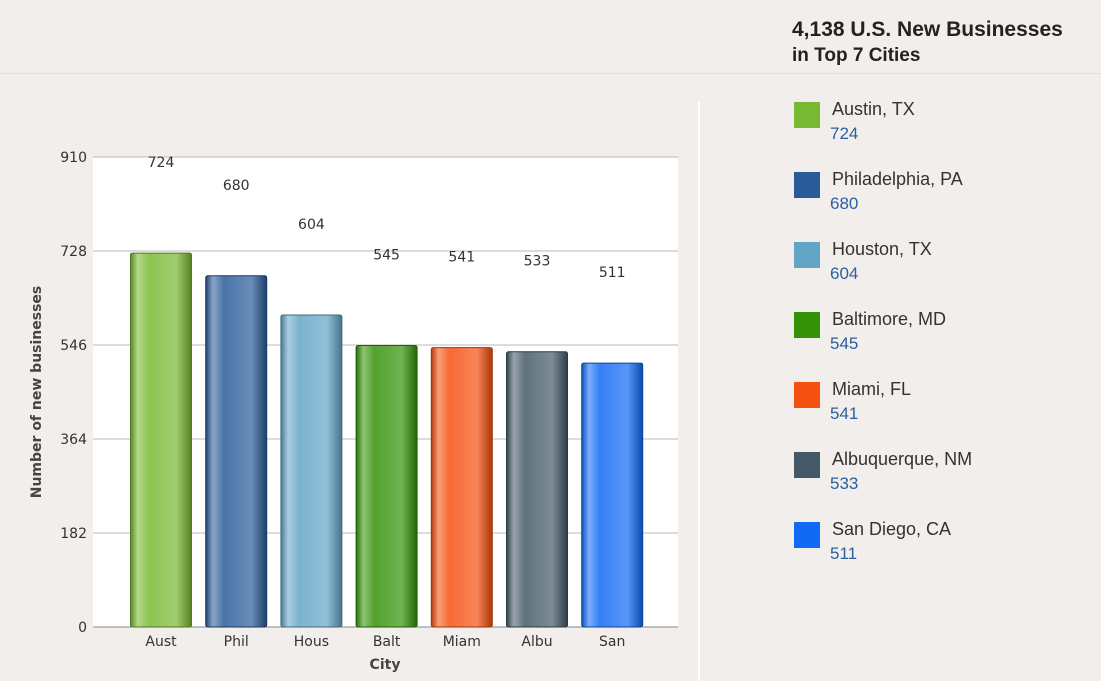  I want to click on legend-city-value: 604, so click(844, 273).